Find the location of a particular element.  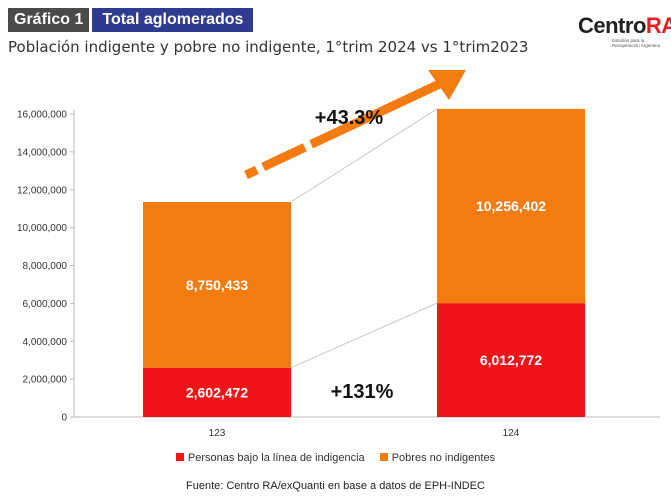

chart-number-tag: Gráfico 1 is located at coordinates (49, 20).